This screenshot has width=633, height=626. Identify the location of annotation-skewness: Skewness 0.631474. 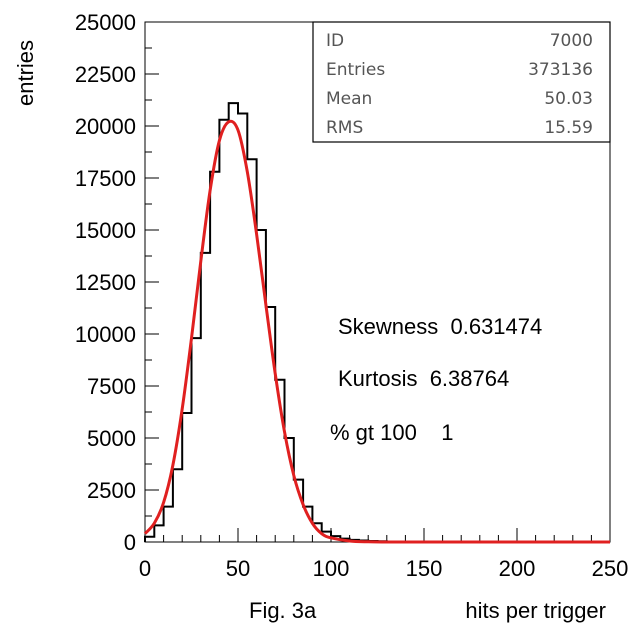
(440, 326).